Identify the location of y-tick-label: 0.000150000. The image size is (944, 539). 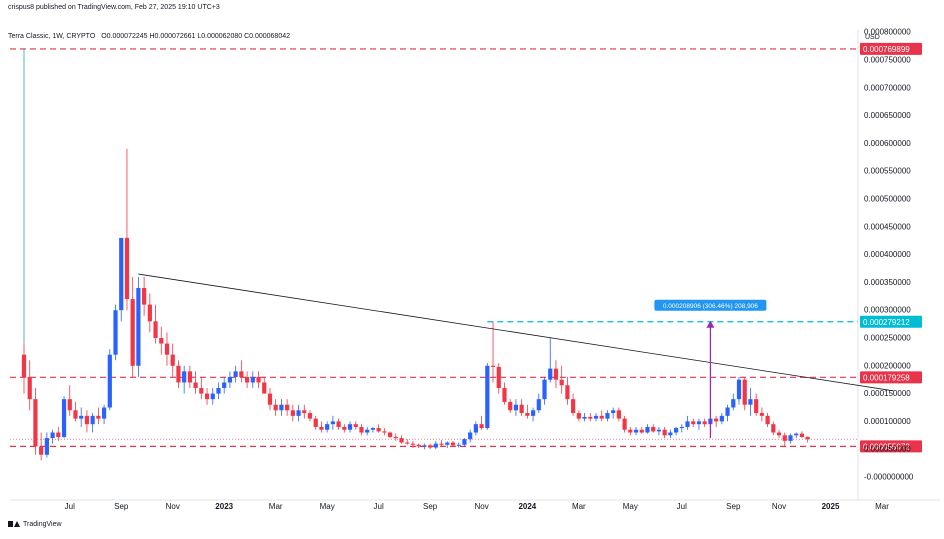
(887, 393).